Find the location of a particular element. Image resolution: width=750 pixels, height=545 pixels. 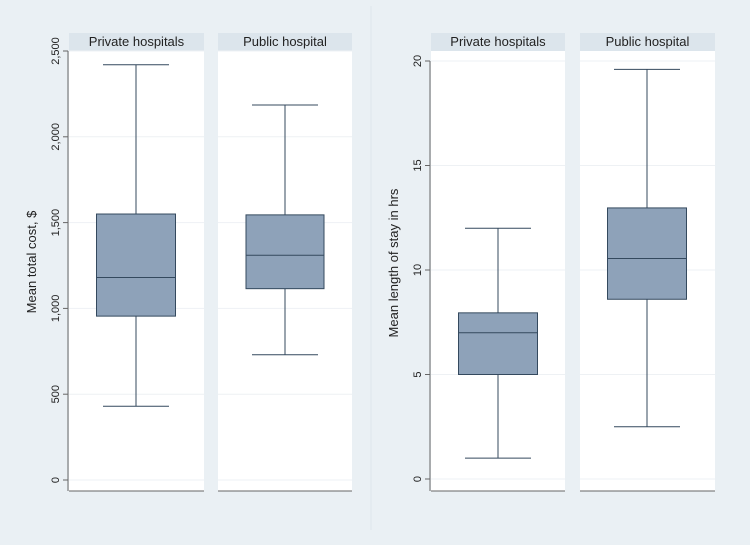

y-tick-label: 2,000 is located at coordinates (56, 137).